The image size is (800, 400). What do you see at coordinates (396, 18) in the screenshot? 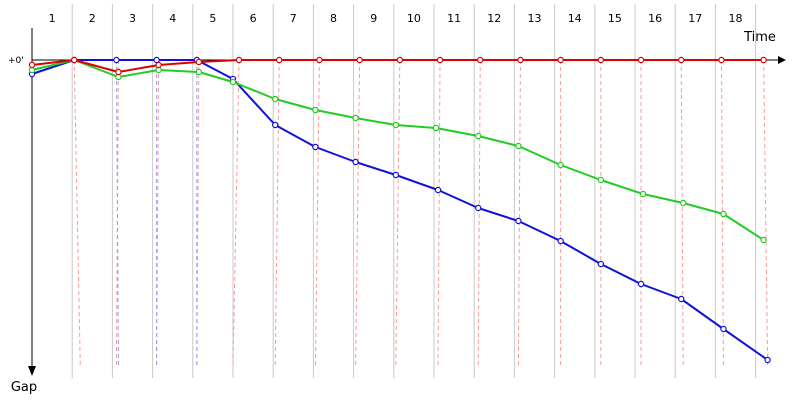
I see `lap-labels: 1 2 3 4 5 6 7 8 9 10 11 12 13 14 15 16 17 18` at bounding box center [396, 18].